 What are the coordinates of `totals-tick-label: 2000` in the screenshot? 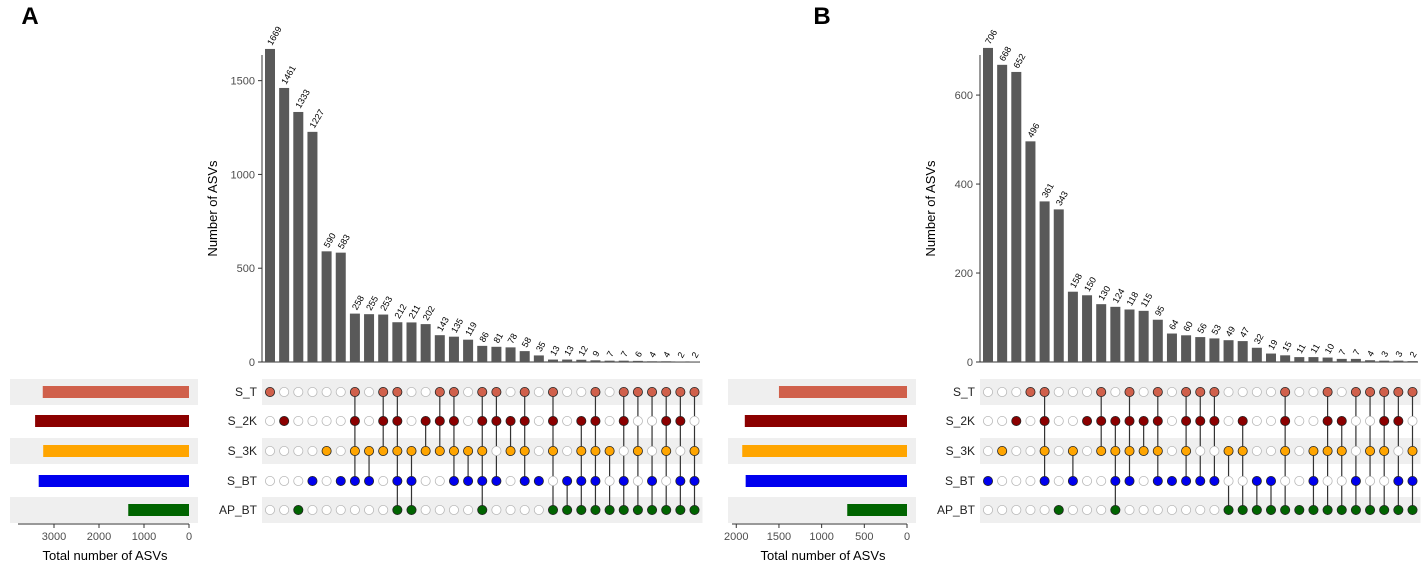 It's located at (736, 537).